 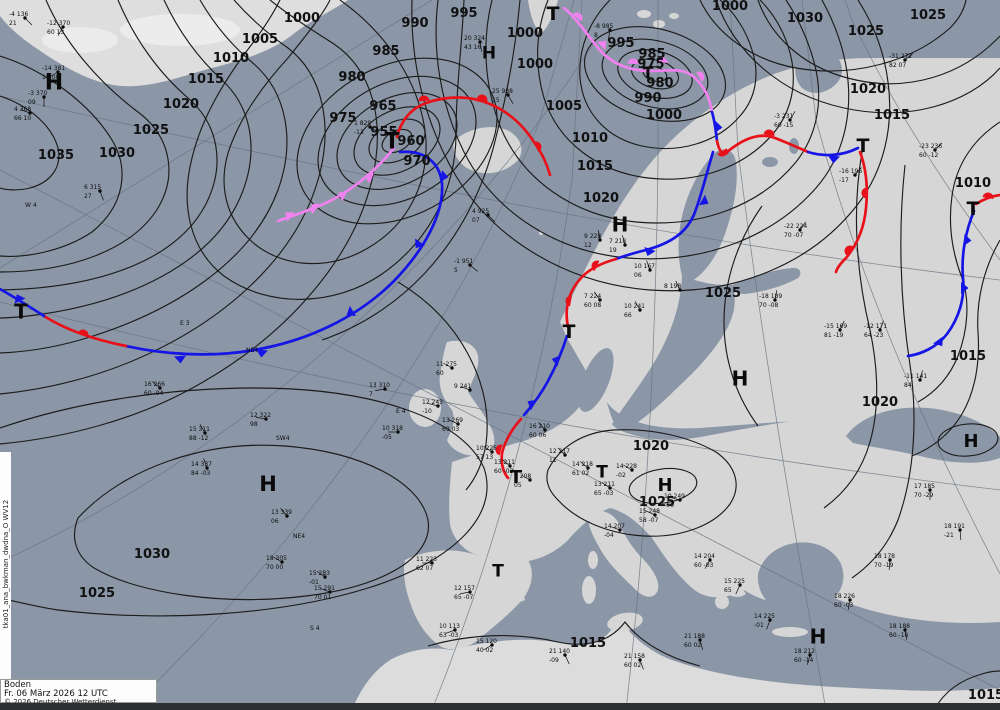 I want to click on svg-text: 15 291, so click(x=324, y=588).